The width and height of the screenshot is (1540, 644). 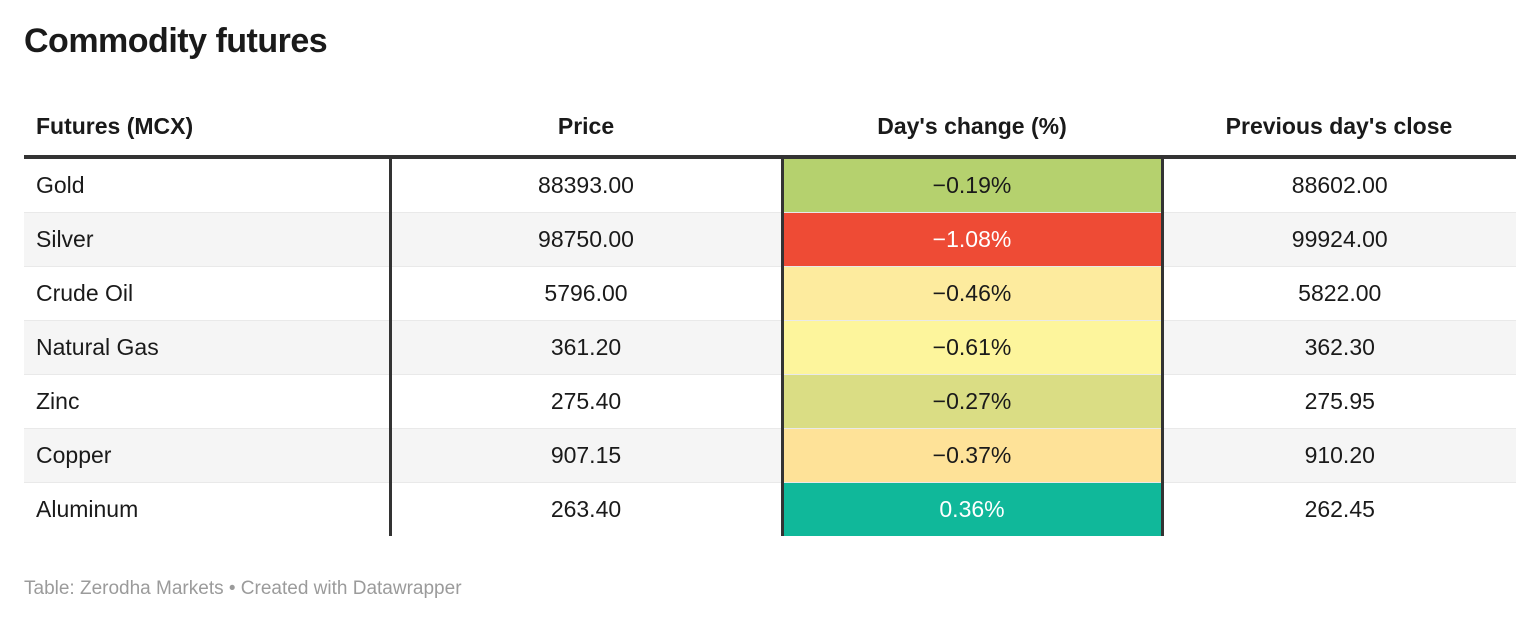 What do you see at coordinates (586, 128) in the screenshot?
I see `col-header-price: Price` at bounding box center [586, 128].